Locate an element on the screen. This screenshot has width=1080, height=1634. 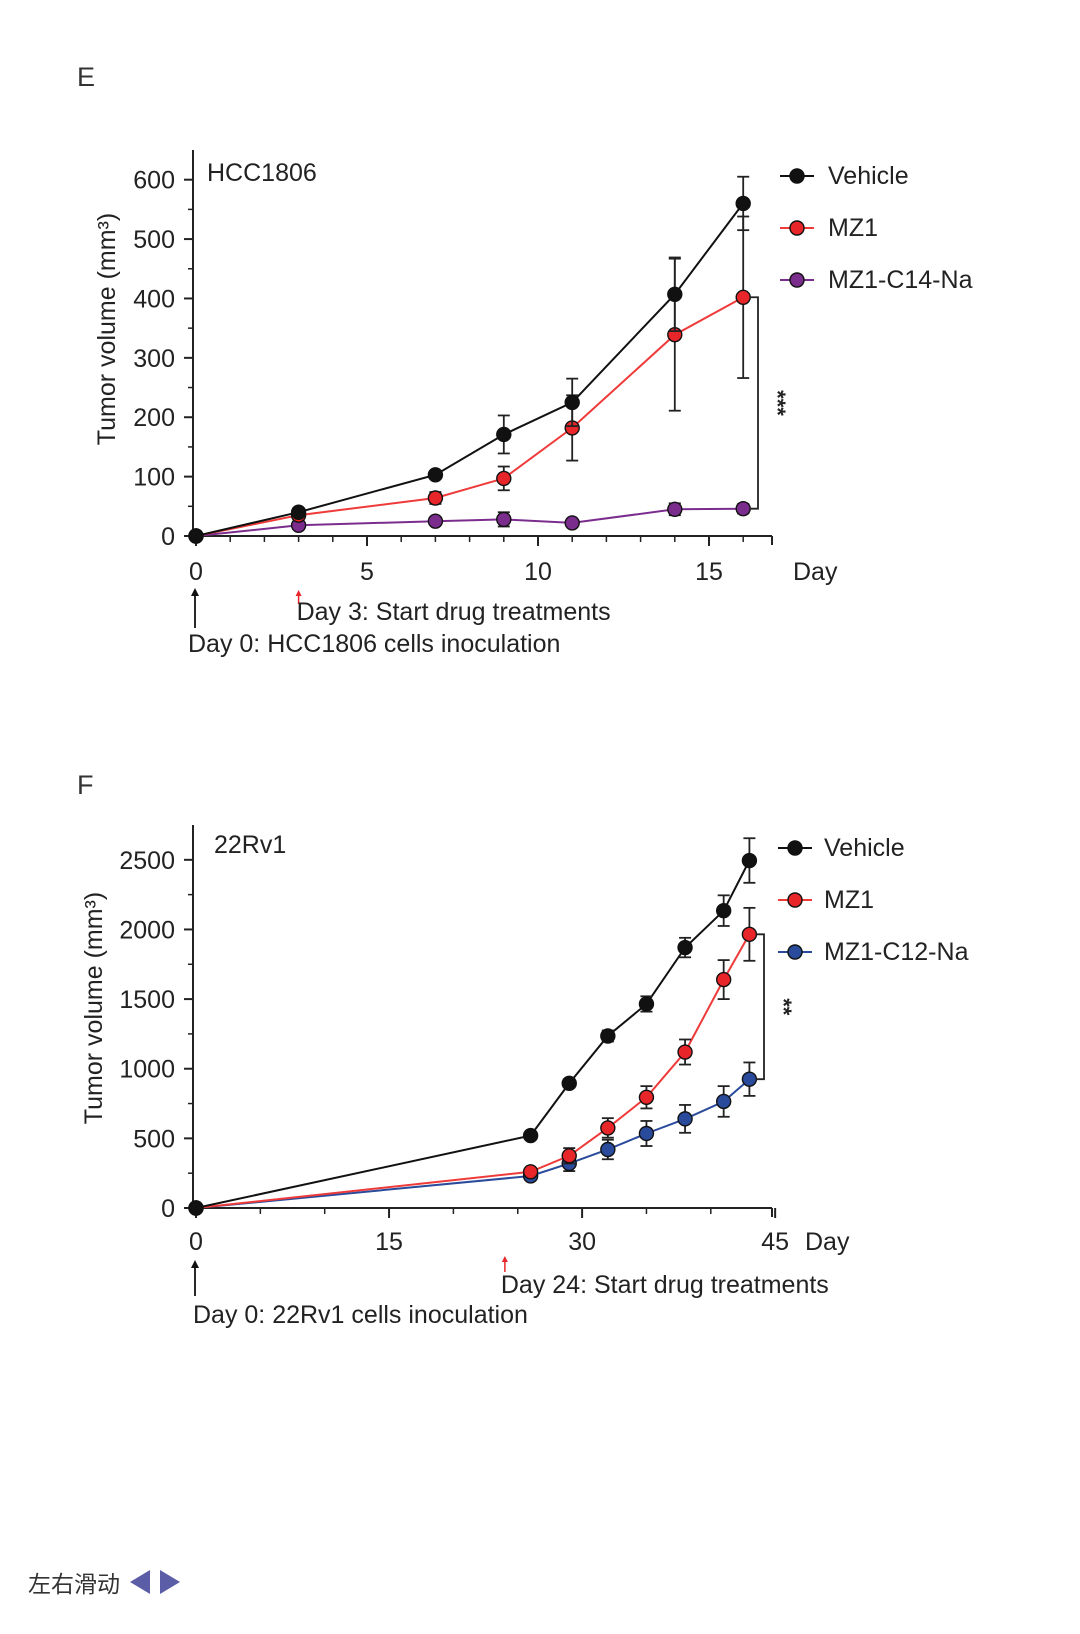
panel-letter-e: E is located at coordinates (86, 77).